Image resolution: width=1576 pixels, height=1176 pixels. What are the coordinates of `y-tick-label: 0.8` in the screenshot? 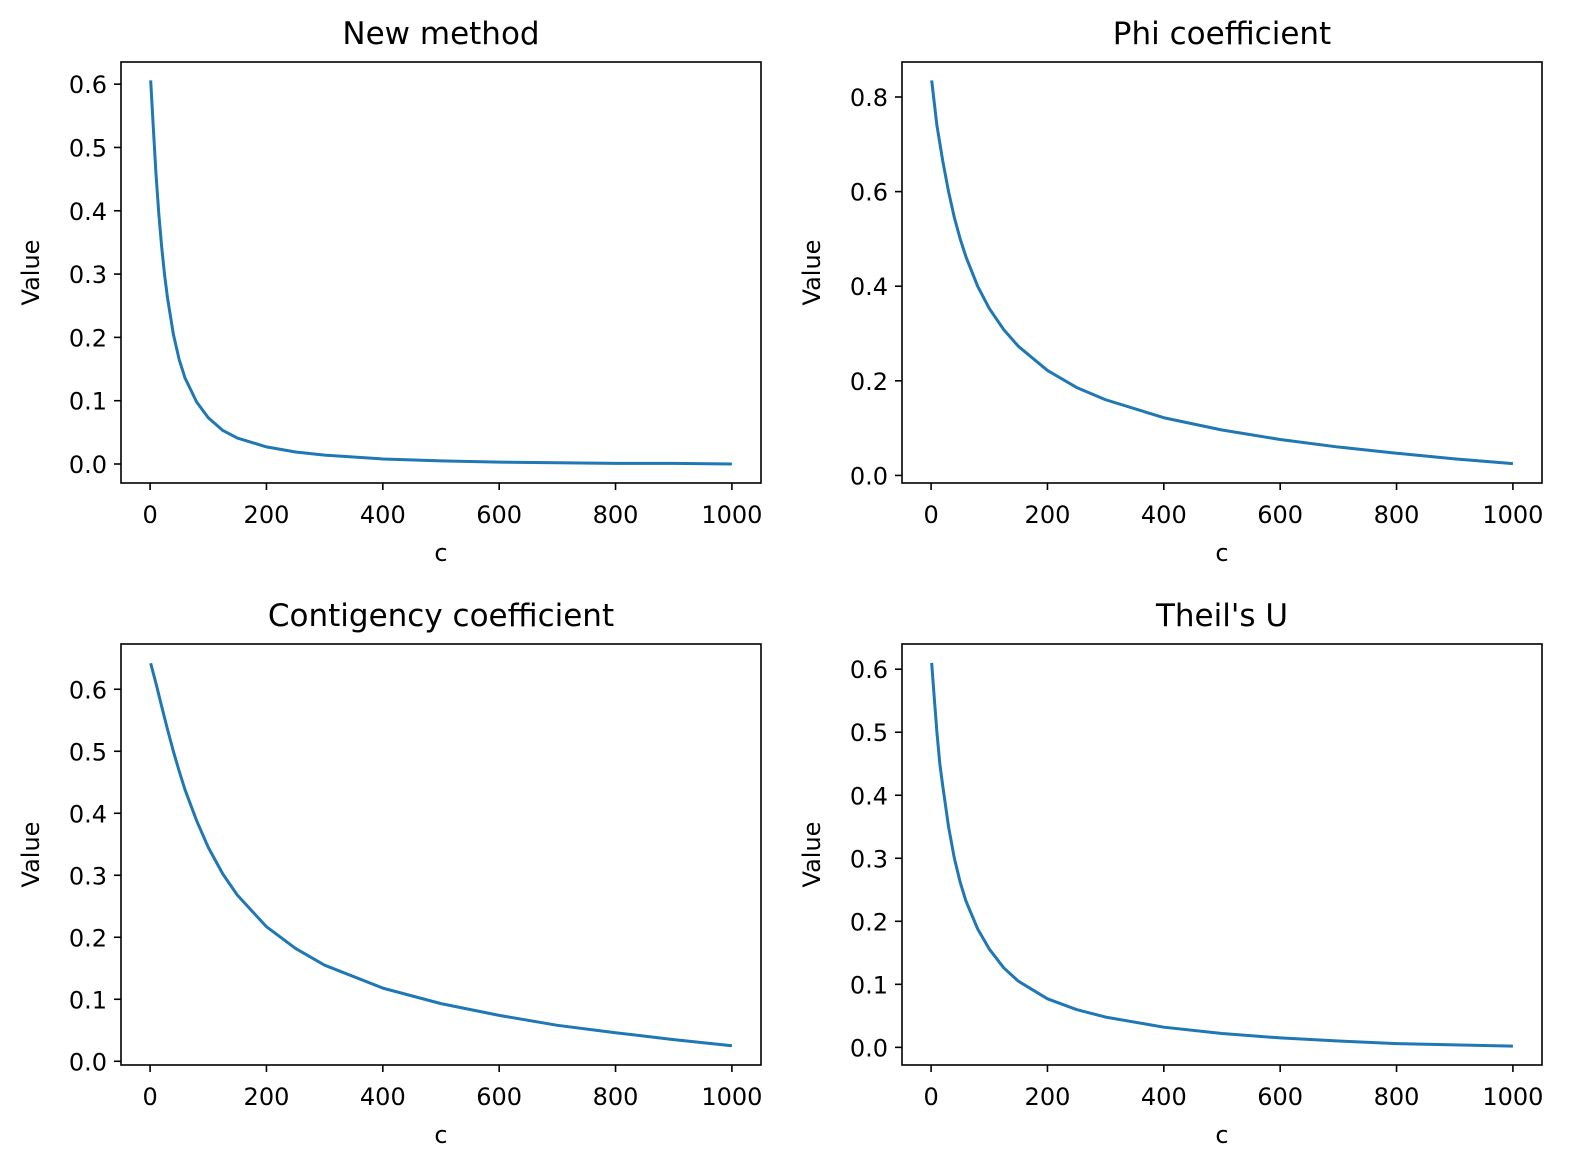 It's located at (869, 98).